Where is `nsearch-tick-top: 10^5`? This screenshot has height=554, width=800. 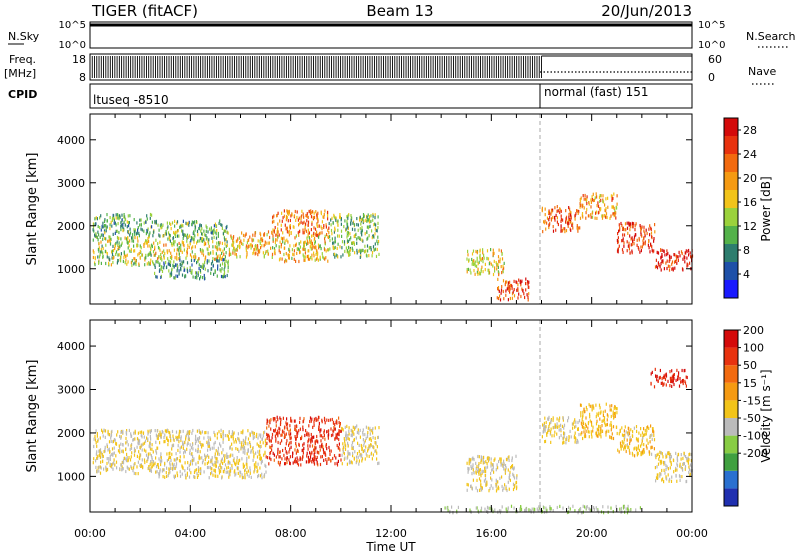 nsearch-tick-top: 10^5 is located at coordinates (711, 25).